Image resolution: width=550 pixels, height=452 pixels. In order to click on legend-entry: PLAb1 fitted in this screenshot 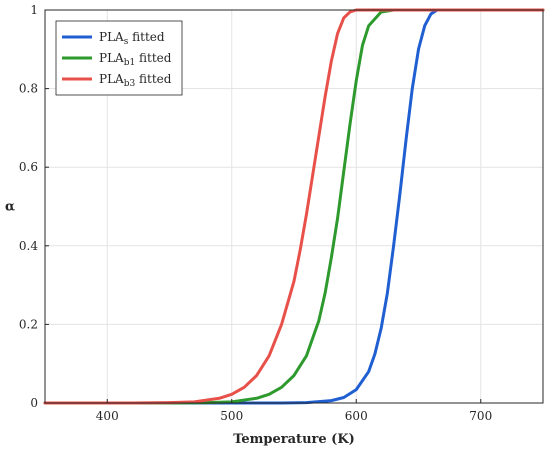, I will do `click(135, 59)`.